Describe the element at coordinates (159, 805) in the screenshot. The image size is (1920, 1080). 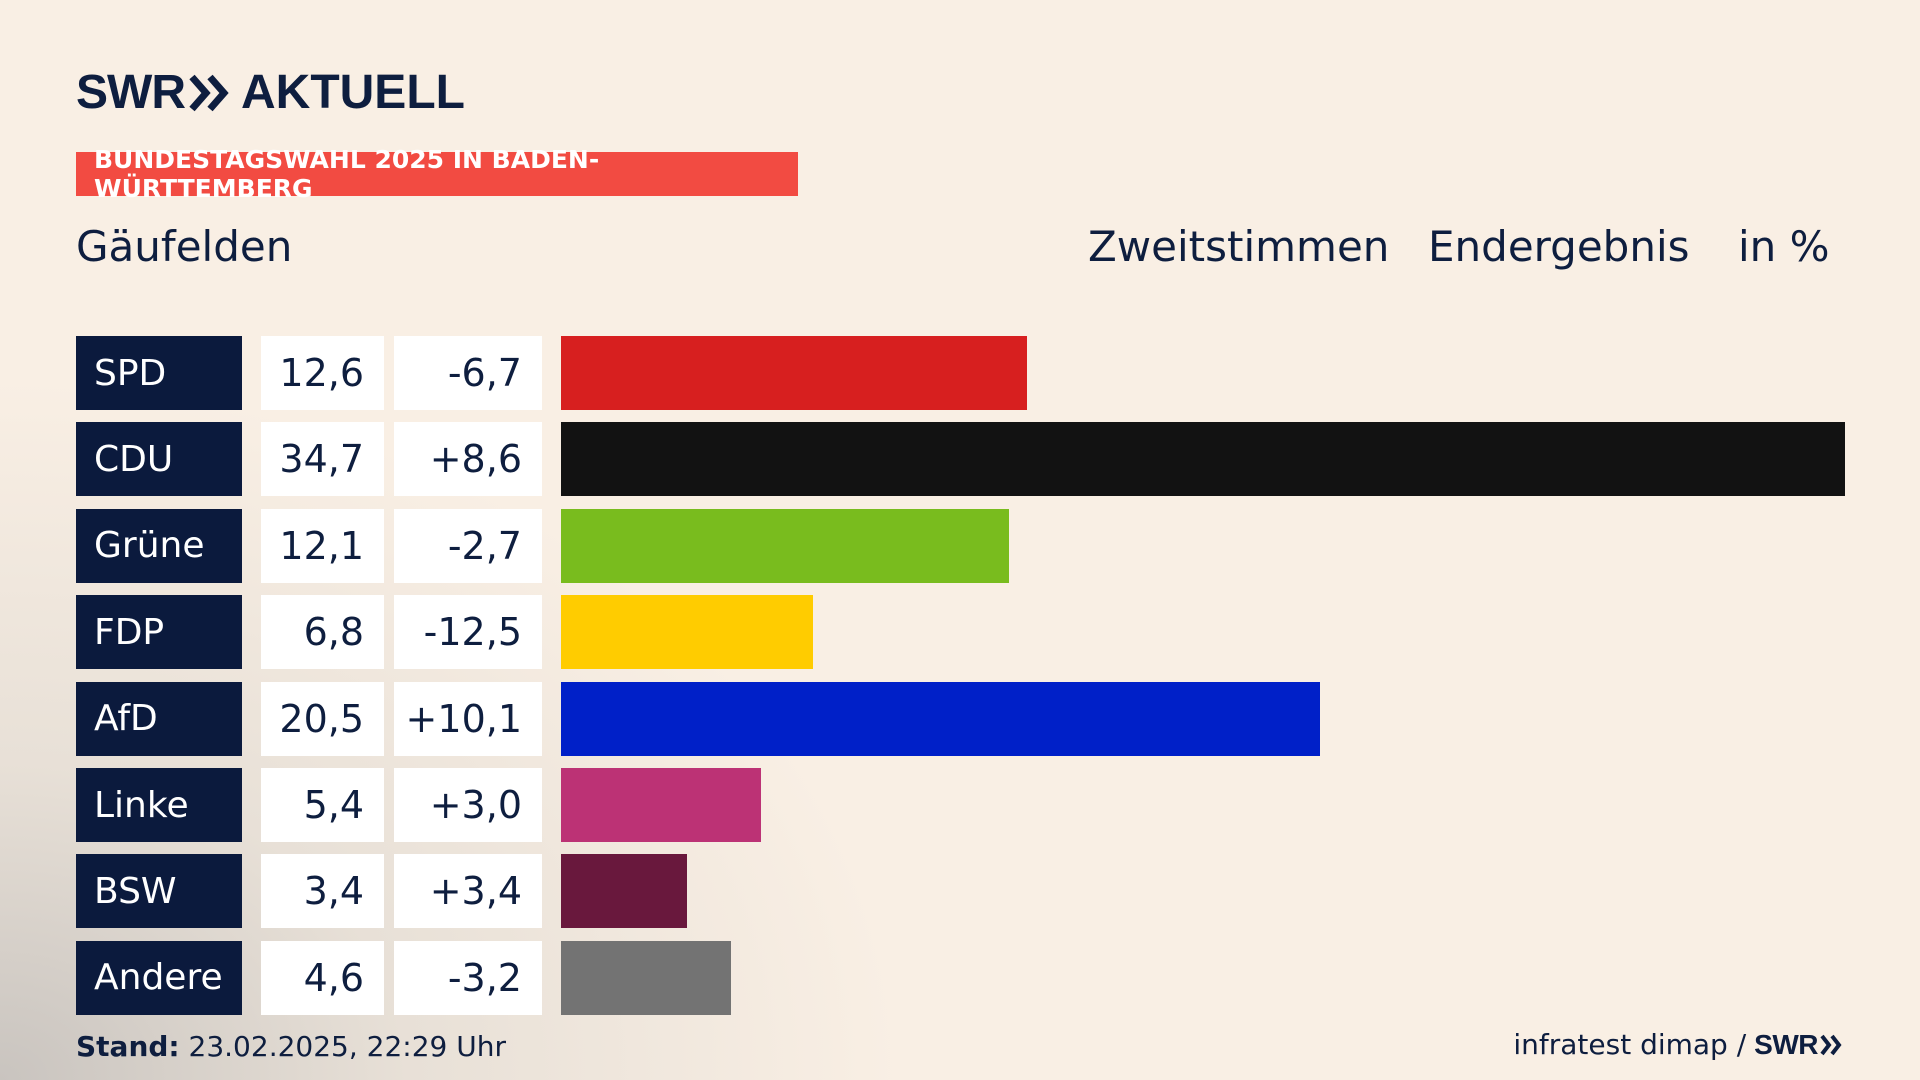
I see `party-label: Linke` at that location.